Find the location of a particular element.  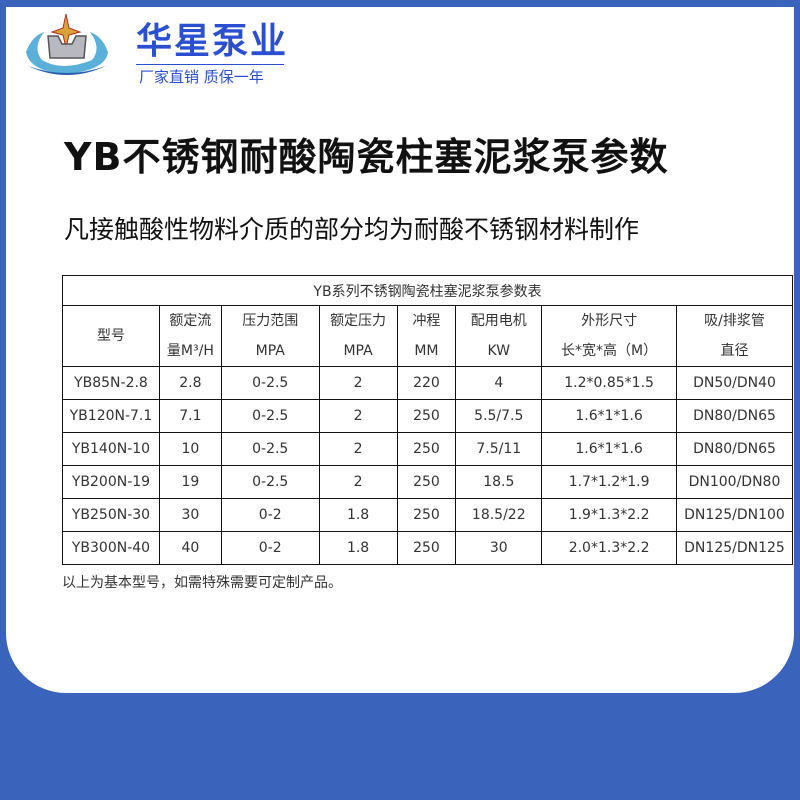

header-line: 直径 is located at coordinates (734, 351).